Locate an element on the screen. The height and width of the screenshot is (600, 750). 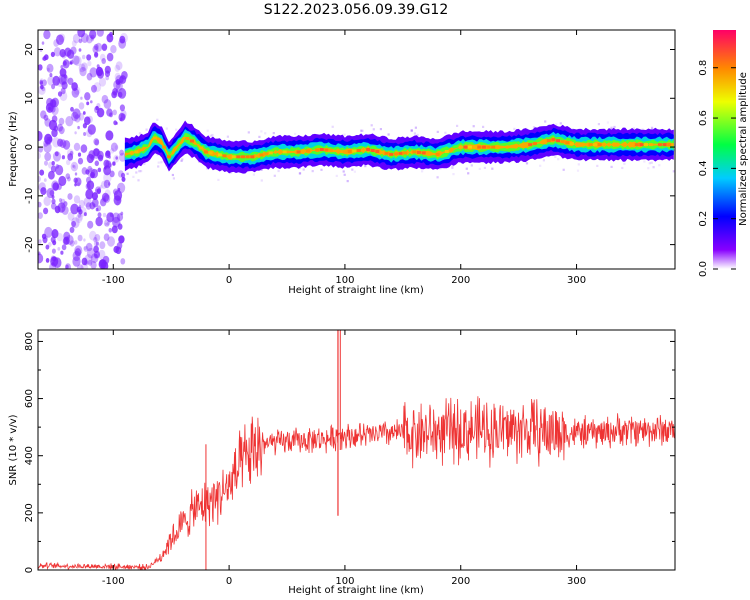
spectrogram-x-tick-label: 200 is located at coordinates (460, 280).